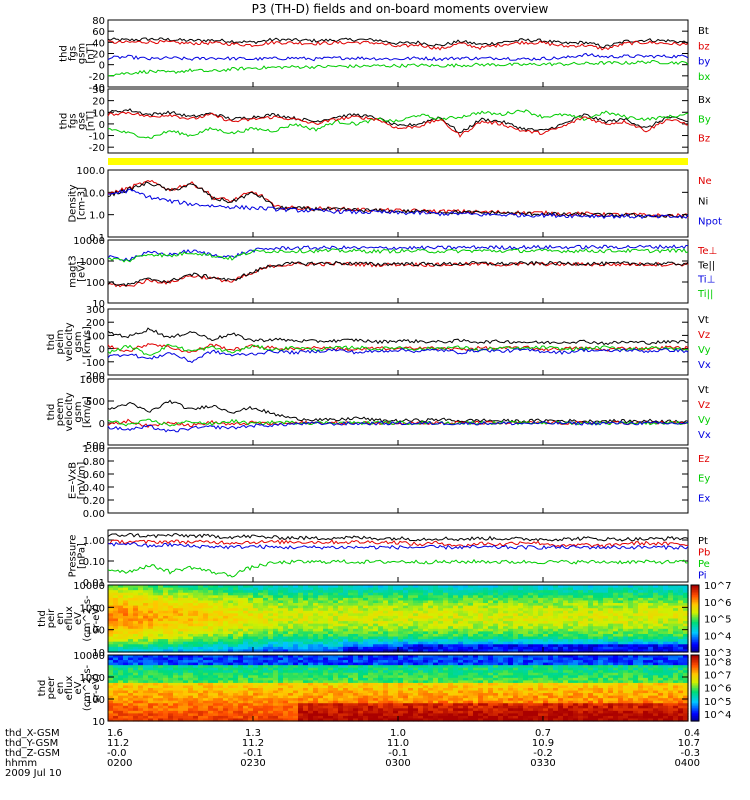 The height and width of the screenshot is (800, 750). What do you see at coordinates (695, 649) in the screenshot?
I see `colorbar-cell` at bounding box center [695, 649].